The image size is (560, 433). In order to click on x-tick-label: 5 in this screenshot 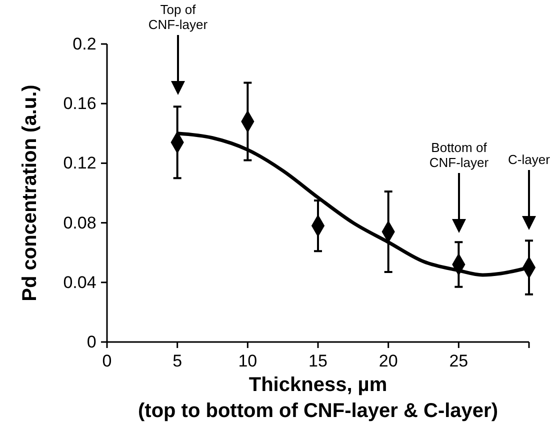, I will do `click(177, 360)`.